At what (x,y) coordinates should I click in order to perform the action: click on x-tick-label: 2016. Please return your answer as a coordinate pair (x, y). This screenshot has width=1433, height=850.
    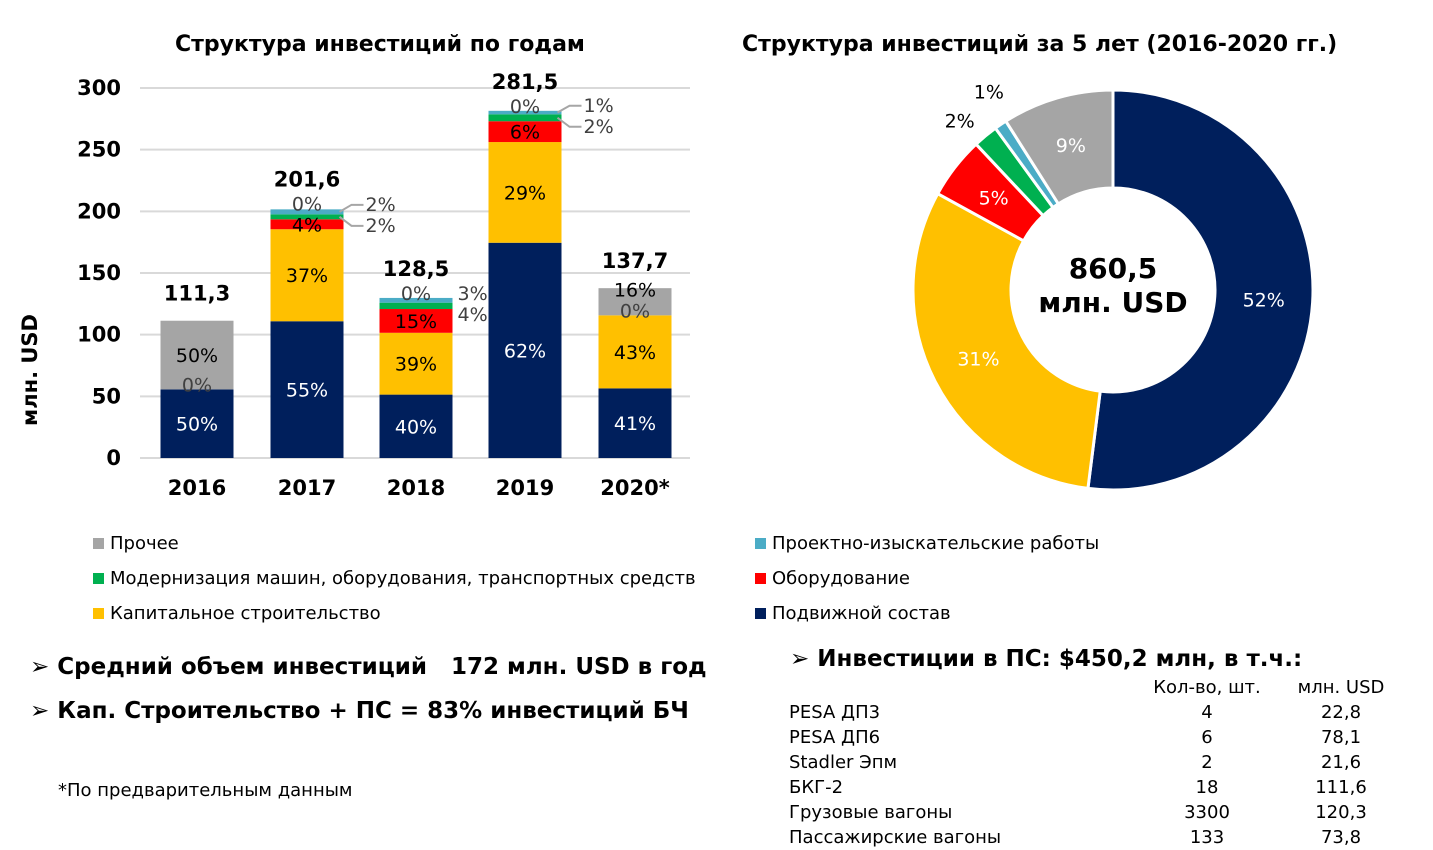
    Looking at the image, I should click on (197, 488).